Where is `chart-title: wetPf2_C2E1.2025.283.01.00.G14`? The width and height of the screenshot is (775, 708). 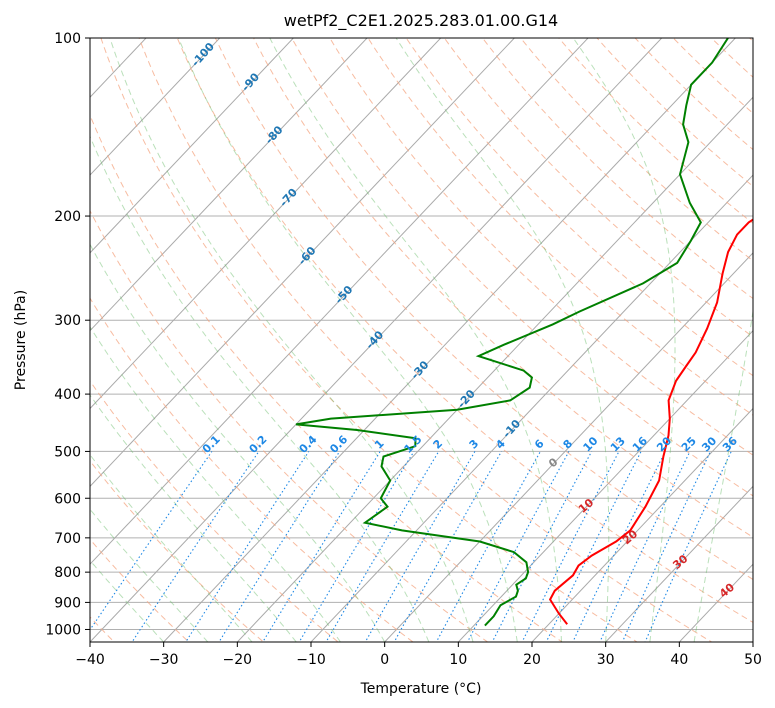
chart-title: wetPf2_C2E1.2025.283.01.00.G14 is located at coordinates (421, 21).